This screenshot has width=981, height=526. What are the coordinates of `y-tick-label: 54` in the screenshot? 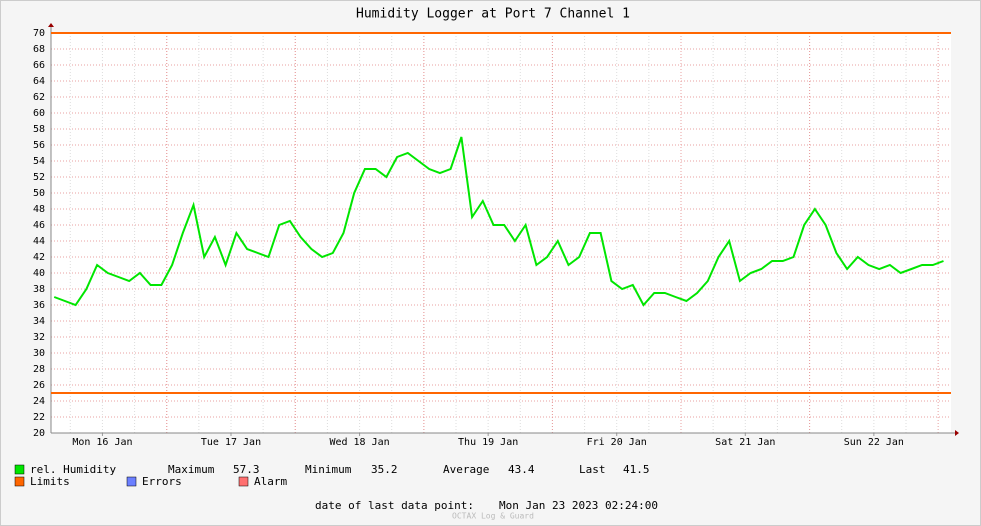 It's located at (39, 161).